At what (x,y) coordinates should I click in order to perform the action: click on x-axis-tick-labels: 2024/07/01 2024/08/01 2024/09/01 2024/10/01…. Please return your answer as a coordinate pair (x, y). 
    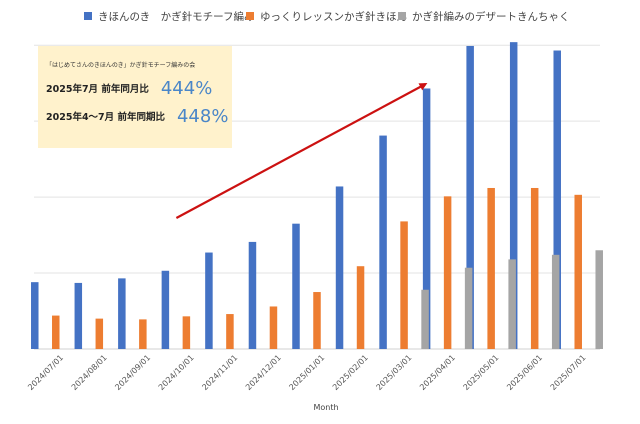
    Looking at the image, I should click on (306, 372).